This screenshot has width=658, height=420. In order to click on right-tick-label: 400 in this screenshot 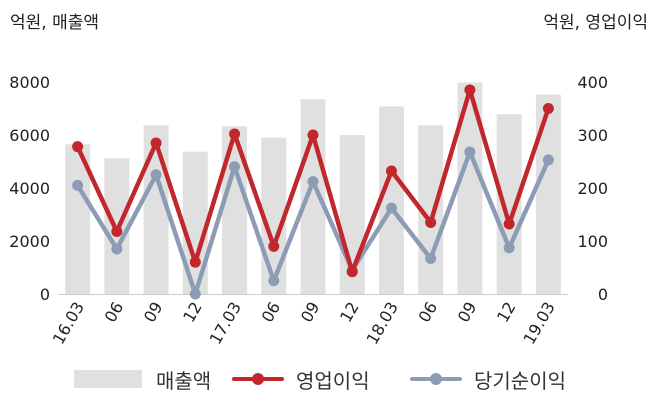, I will do `click(592, 82)`.